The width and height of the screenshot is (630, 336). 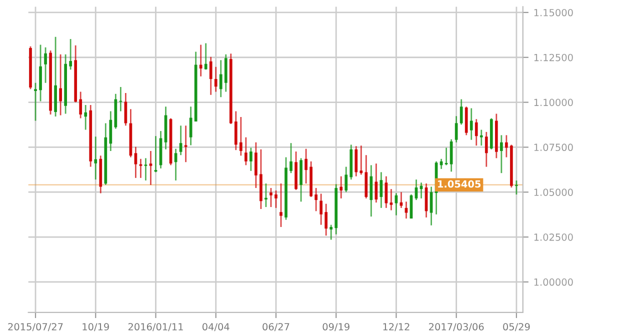 I want to click on x-tick-label: 06/27, so click(x=276, y=327).